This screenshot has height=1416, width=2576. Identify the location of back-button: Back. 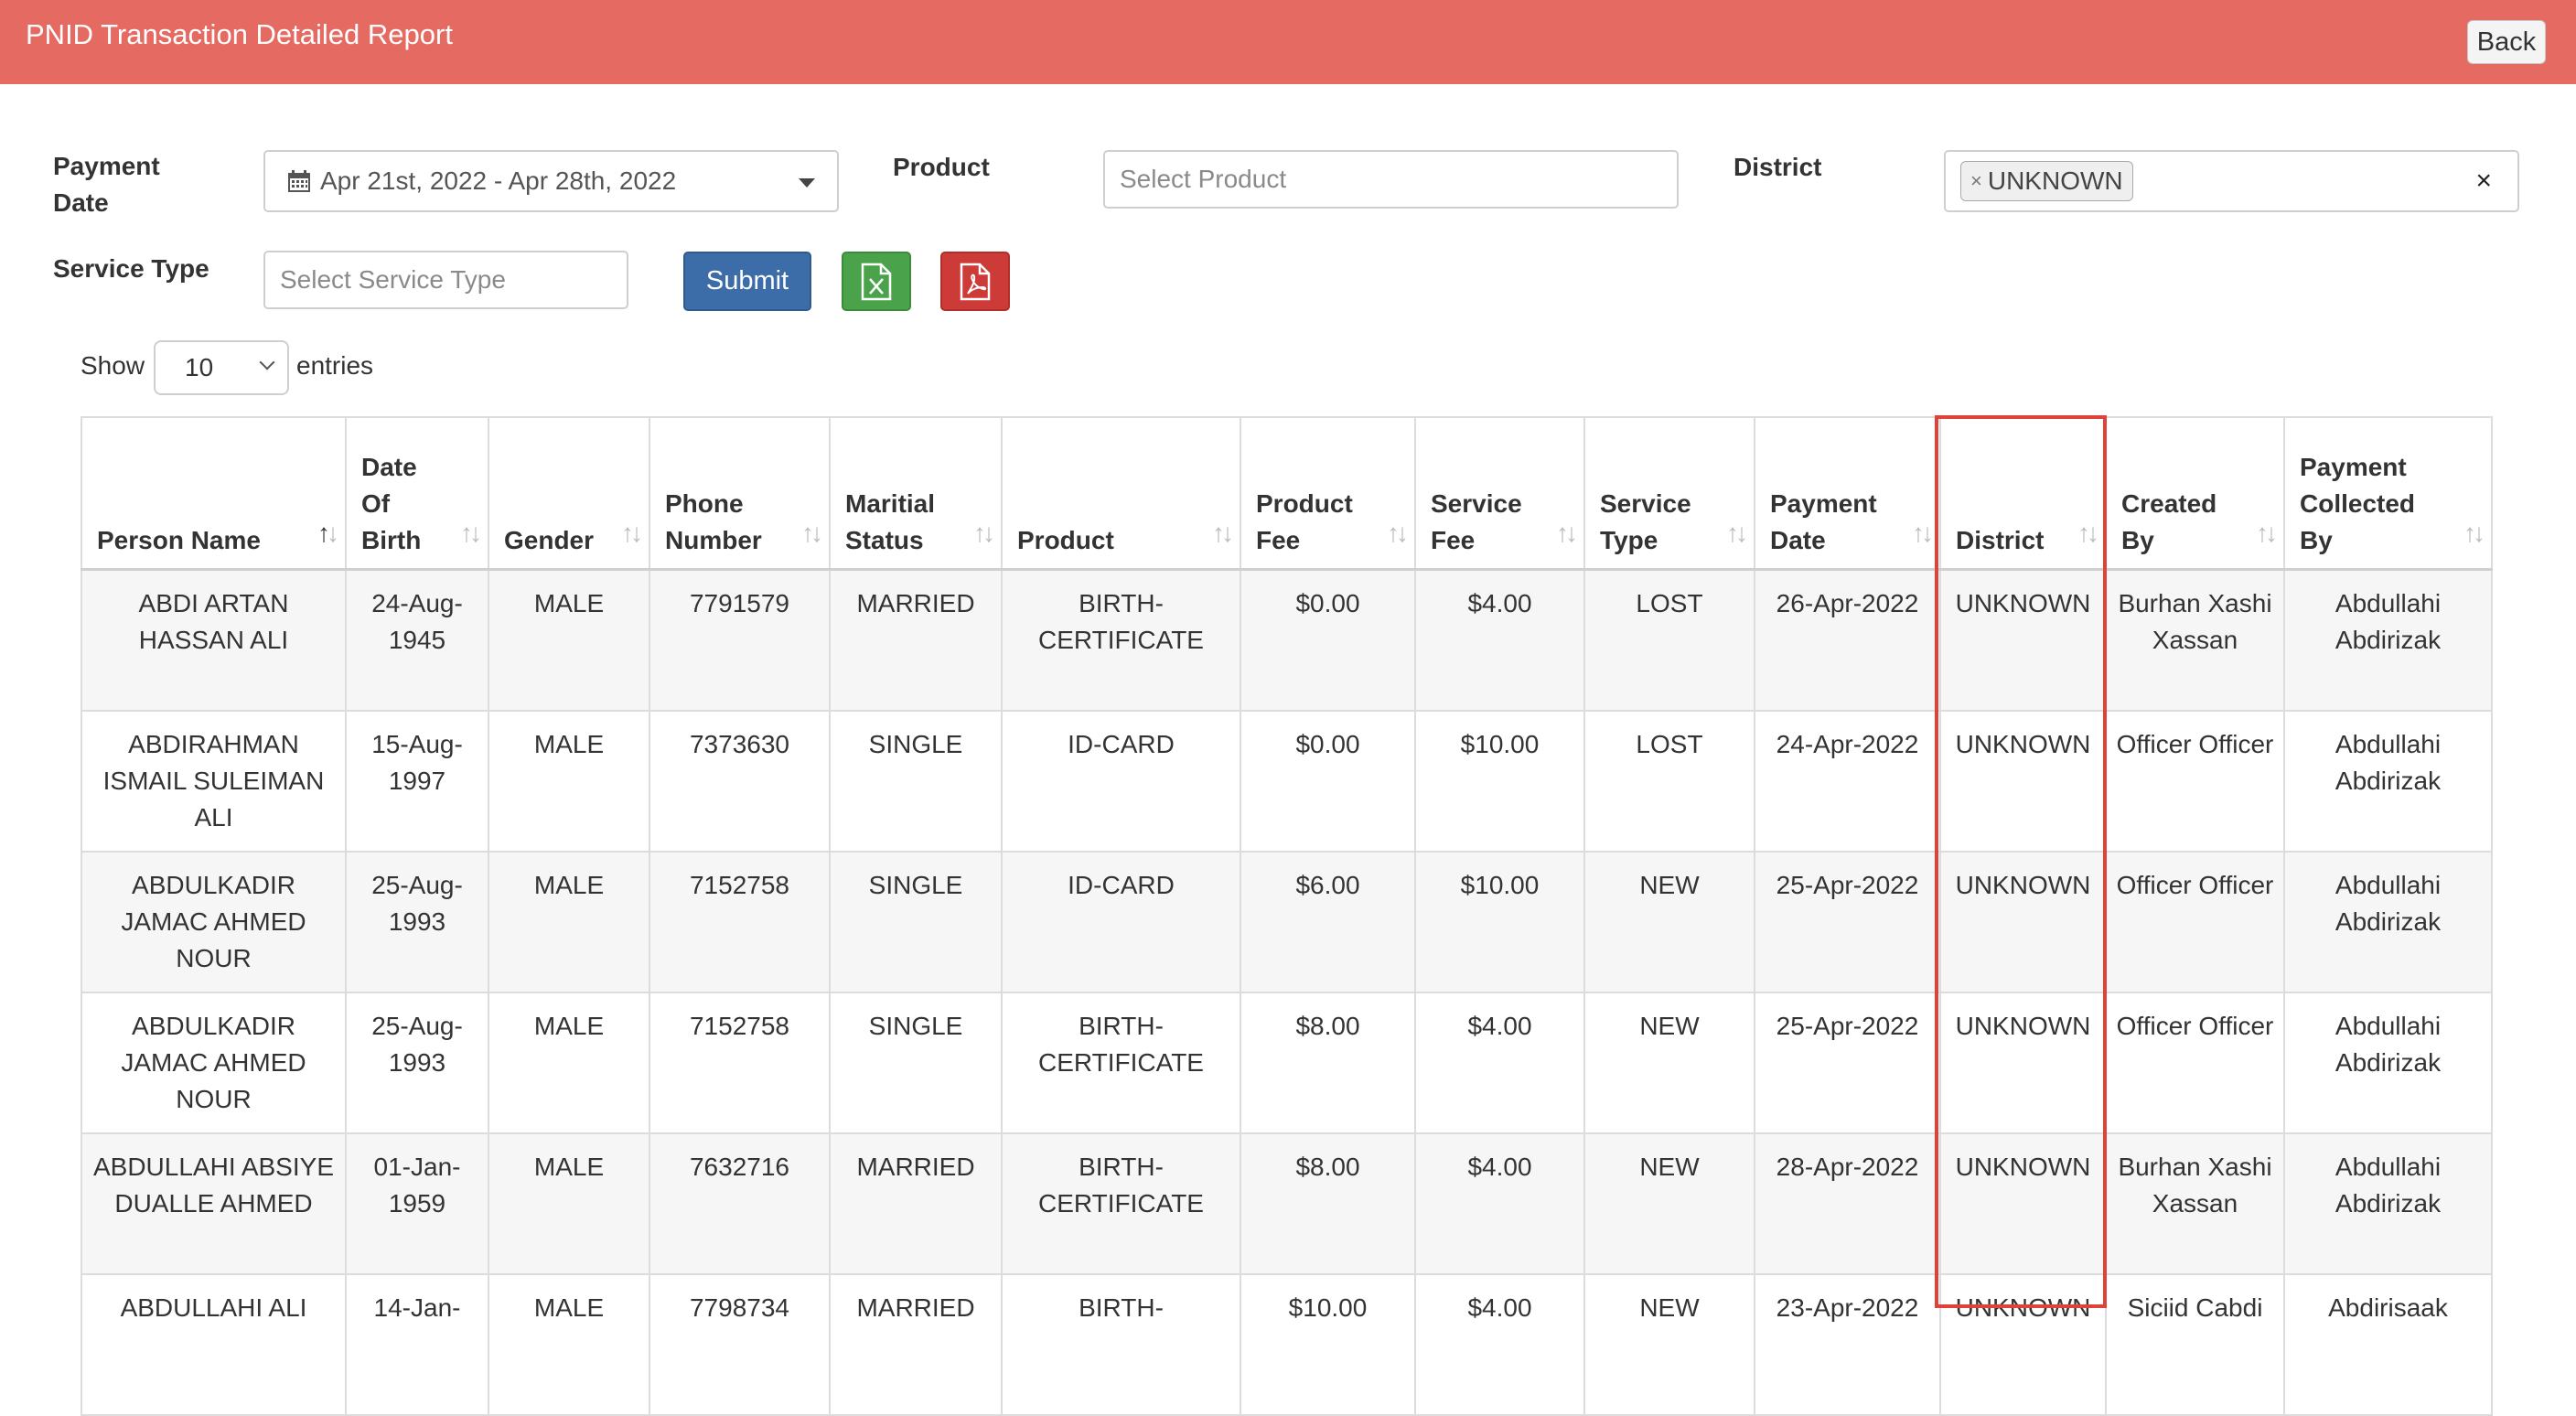
(2507, 42).